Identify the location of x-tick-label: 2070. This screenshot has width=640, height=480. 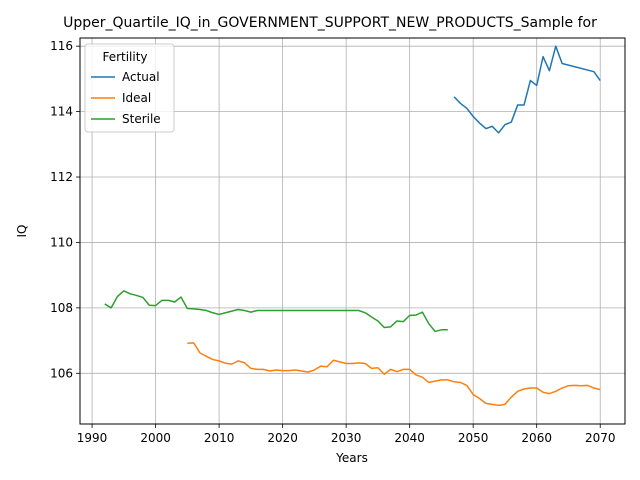
(600, 438).